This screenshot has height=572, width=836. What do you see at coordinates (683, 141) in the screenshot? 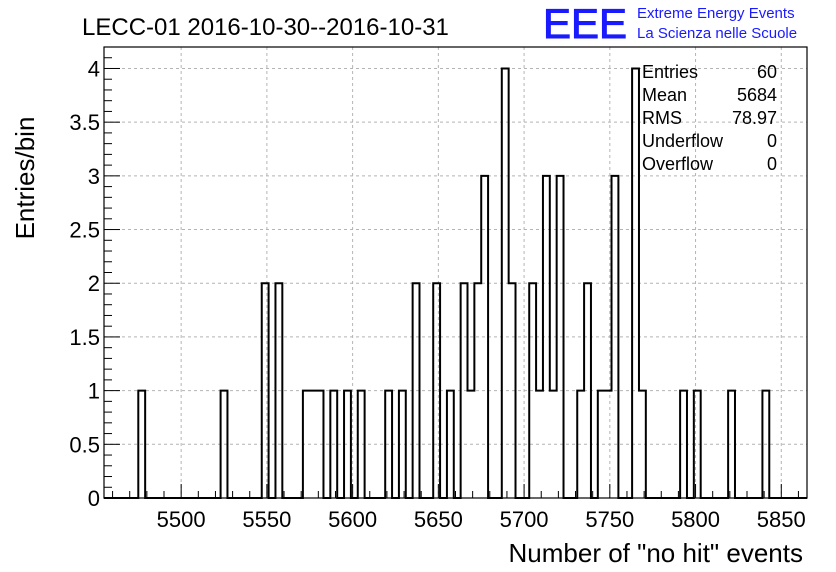
I see `stat-underflow-label: Underflow` at bounding box center [683, 141].